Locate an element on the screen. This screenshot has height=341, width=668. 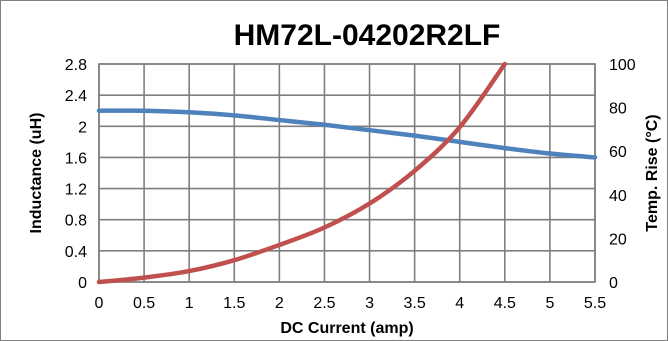
x-tick-label: 4.5 is located at coordinates (505, 303).